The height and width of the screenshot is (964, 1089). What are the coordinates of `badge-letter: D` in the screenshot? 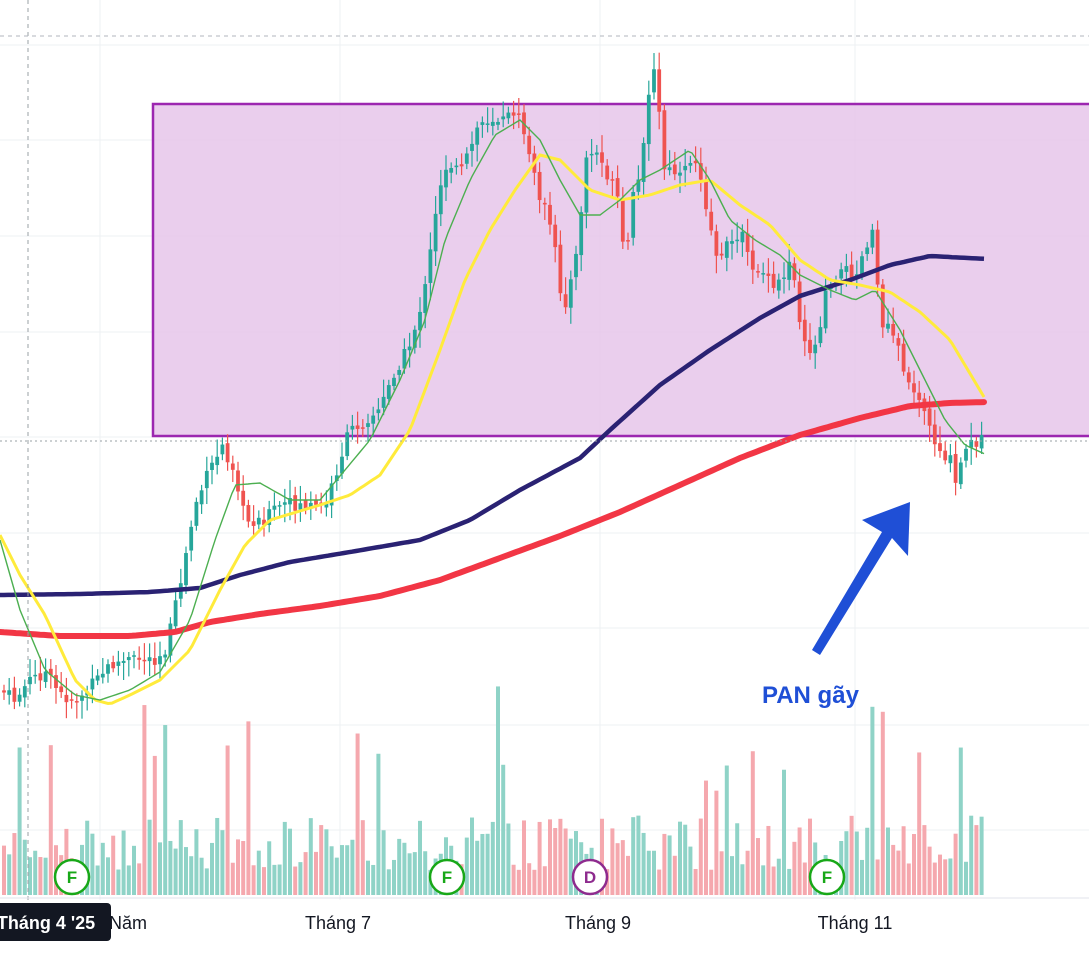 It's located at (590, 877).